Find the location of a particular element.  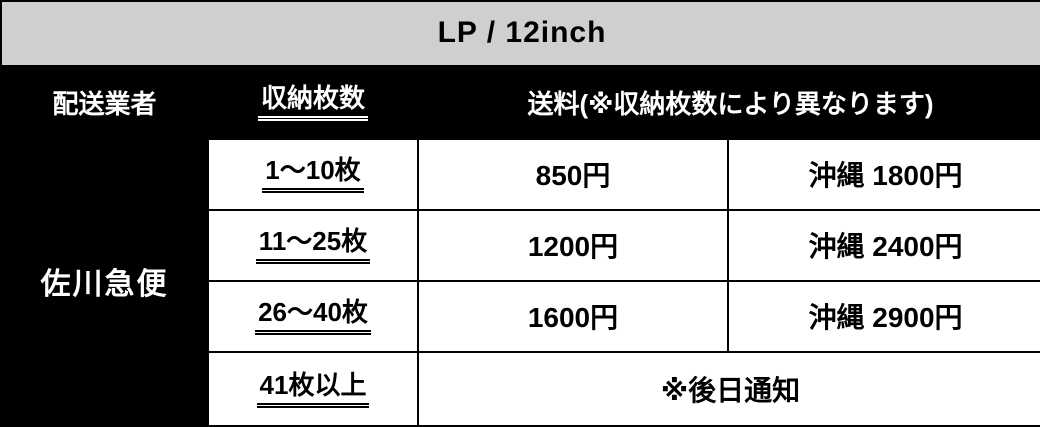

okinawa-fee-cell: 沖縄 2900円 is located at coordinates (884, 317).